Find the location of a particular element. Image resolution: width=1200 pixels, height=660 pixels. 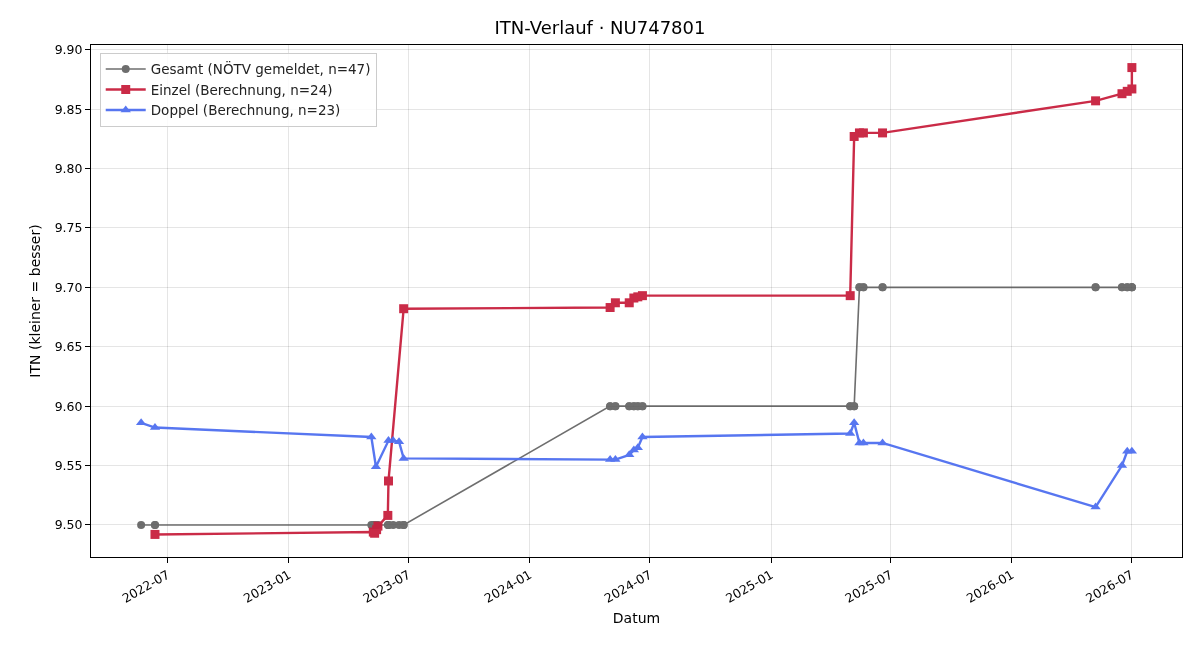

y-tick-label: 9.80 is located at coordinates (68, 168).